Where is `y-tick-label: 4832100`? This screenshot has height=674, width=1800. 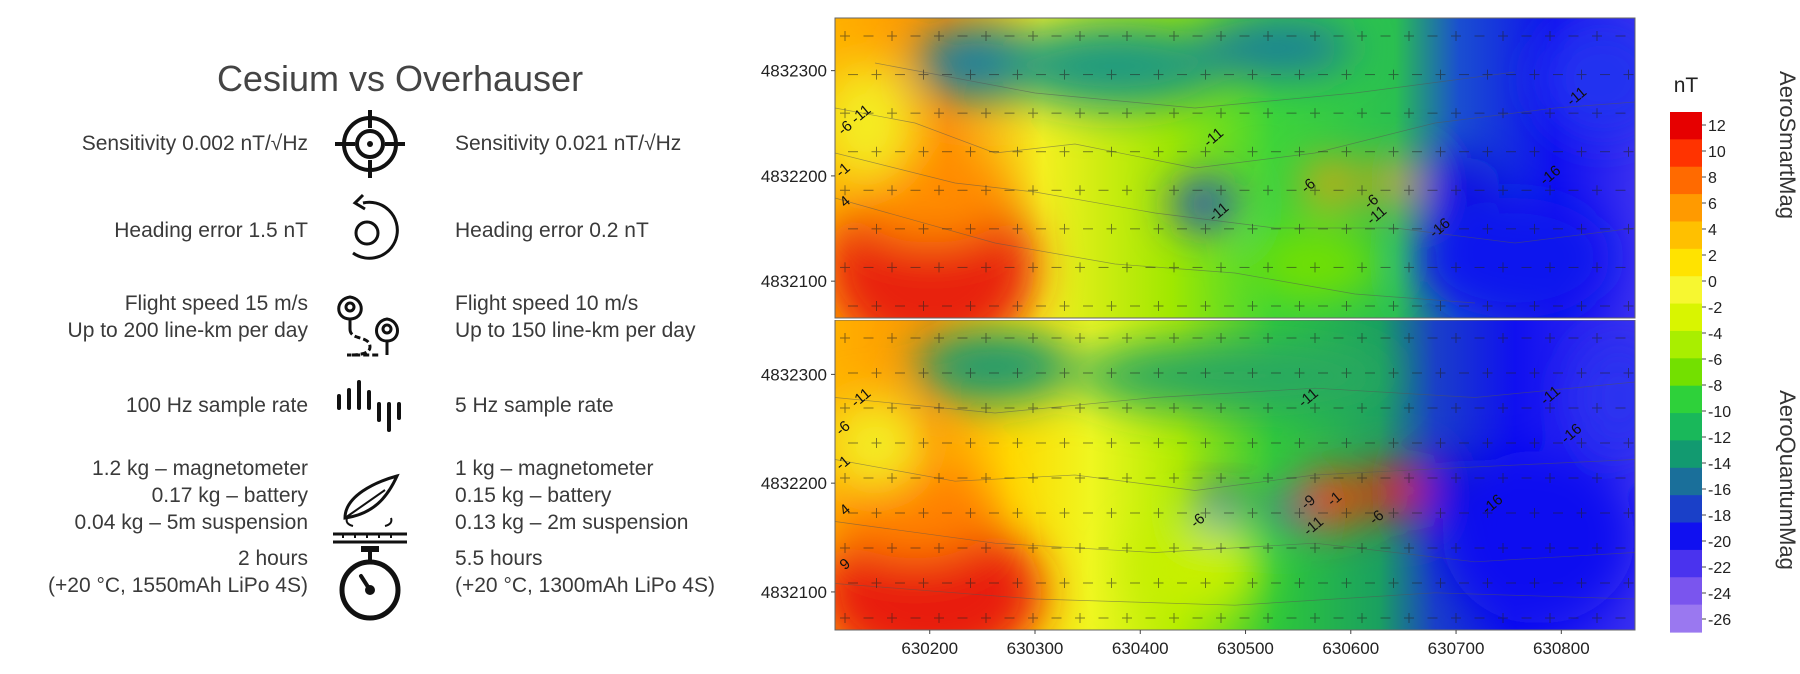
y-tick-label: 4832100 is located at coordinates (794, 281).